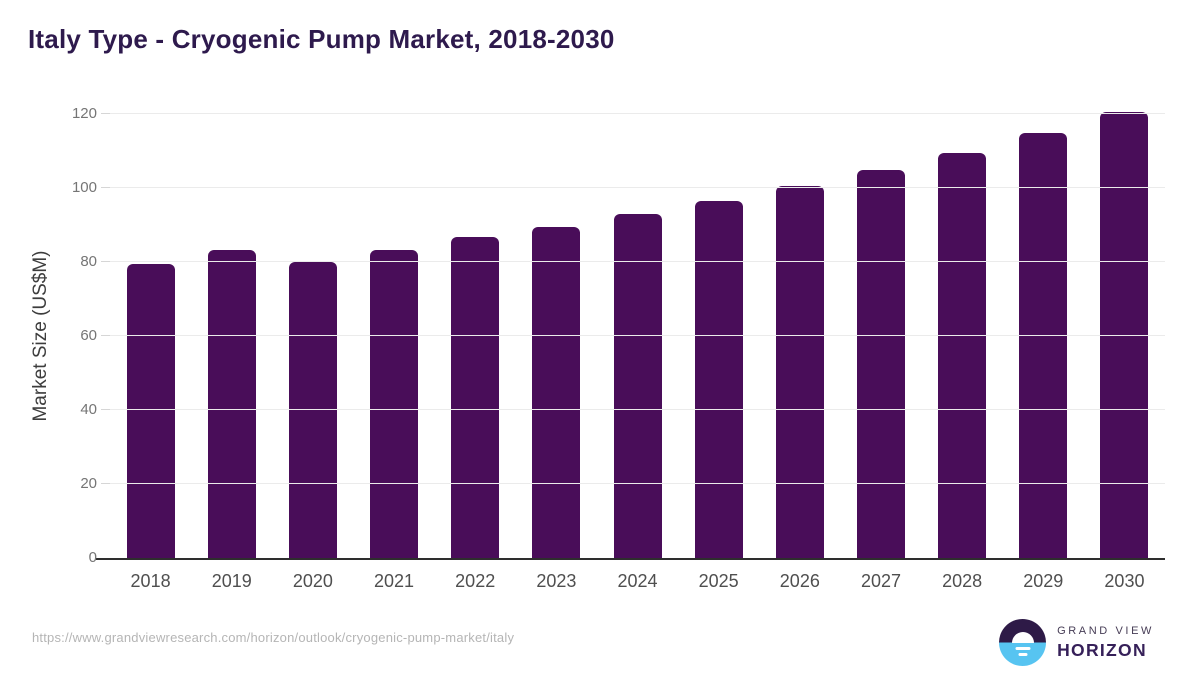 The height and width of the screenshot is (675, 1200). I want to click on x-tick-label: 2025, so click(718, 581).